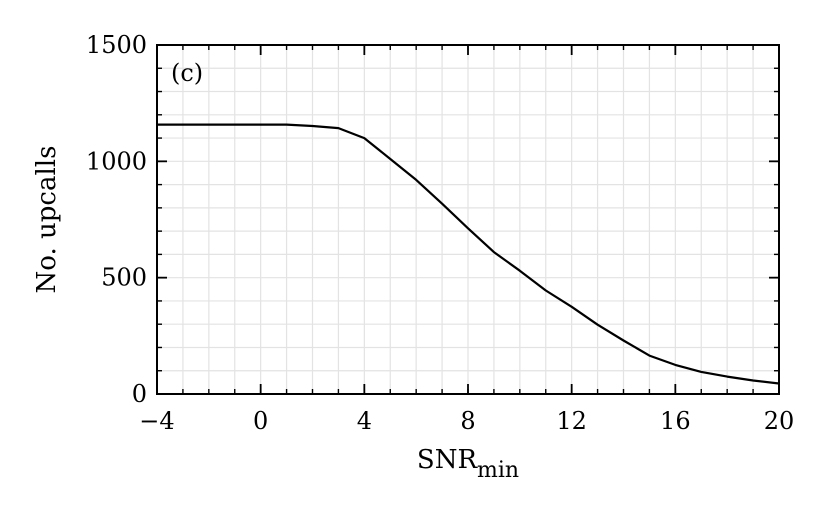  I want to click on x-tick-label: 0, so click(260, 421).